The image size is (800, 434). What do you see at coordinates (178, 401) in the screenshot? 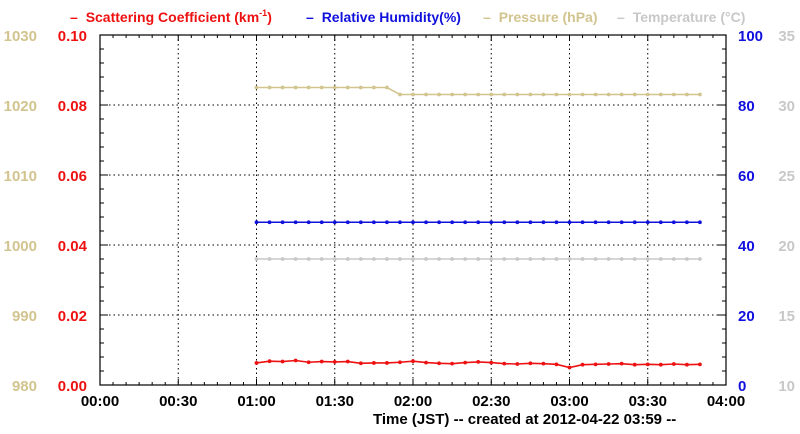
I see `x-tick-label: 00:30` at bounding box center [178, 401].